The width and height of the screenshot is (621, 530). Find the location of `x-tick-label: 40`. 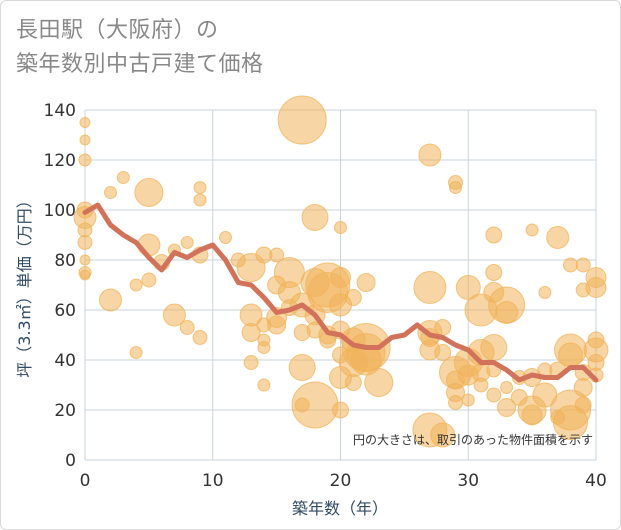

x-tick-label: 40 is located at coordinates (596, 481).